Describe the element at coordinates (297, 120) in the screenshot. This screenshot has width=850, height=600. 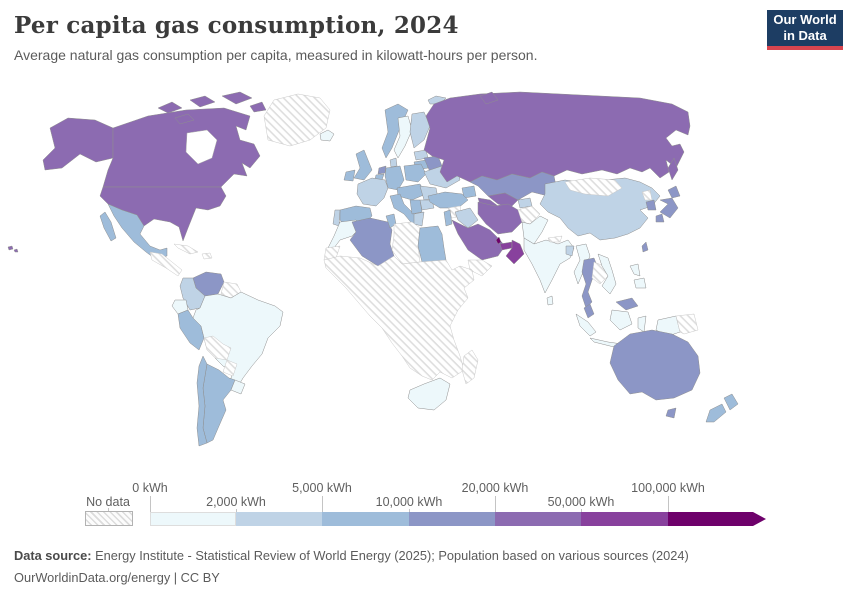
I see `country-greenland` at that location.